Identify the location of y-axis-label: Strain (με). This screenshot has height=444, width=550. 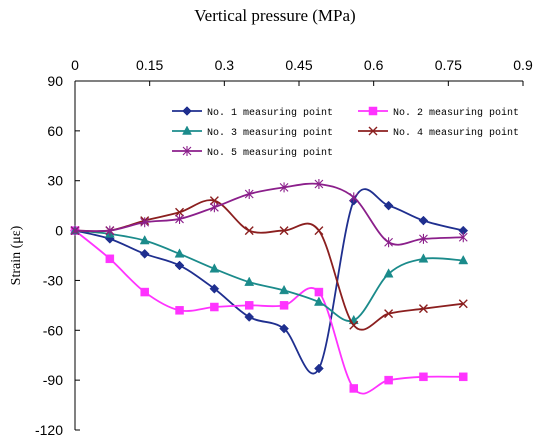
(16, 255).